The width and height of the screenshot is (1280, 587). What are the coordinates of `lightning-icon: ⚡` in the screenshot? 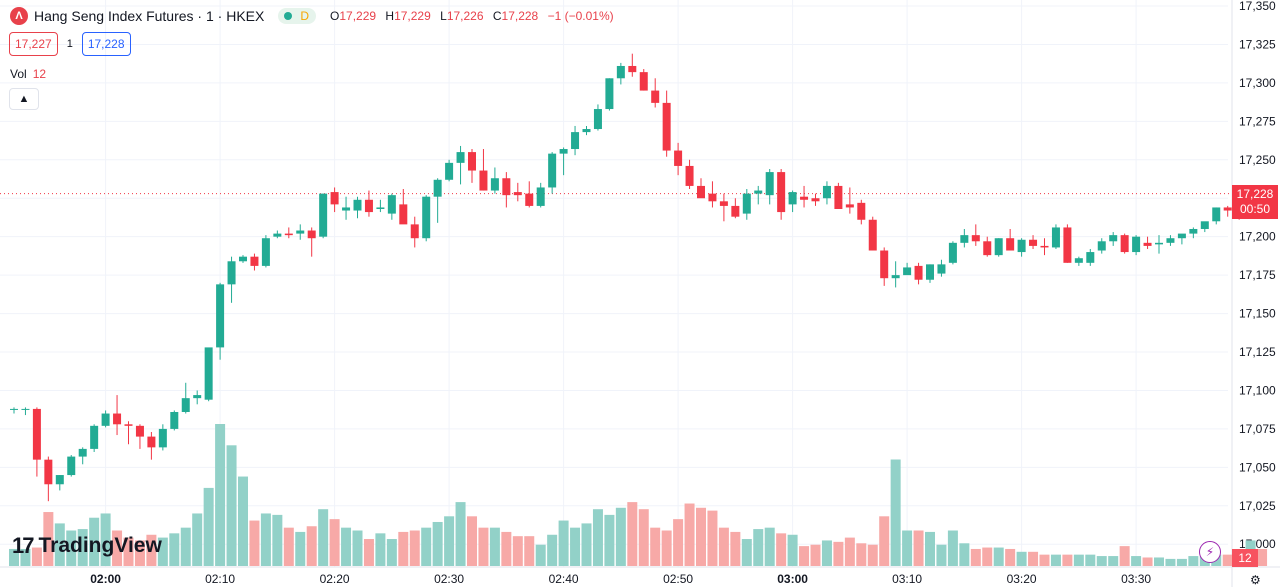 It's located at (1210, 552).